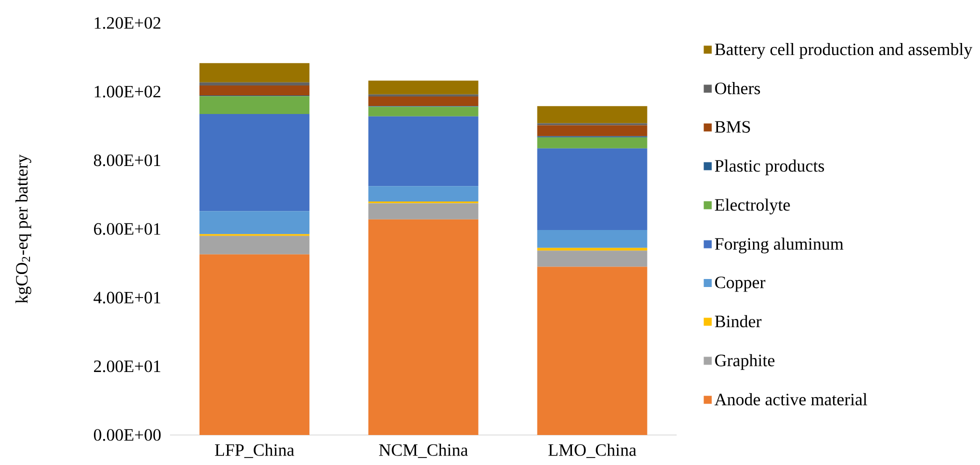  Describe the element at coordinates (769, 168) in the screenshot. I see `legend-label: Plastic products` at that location.